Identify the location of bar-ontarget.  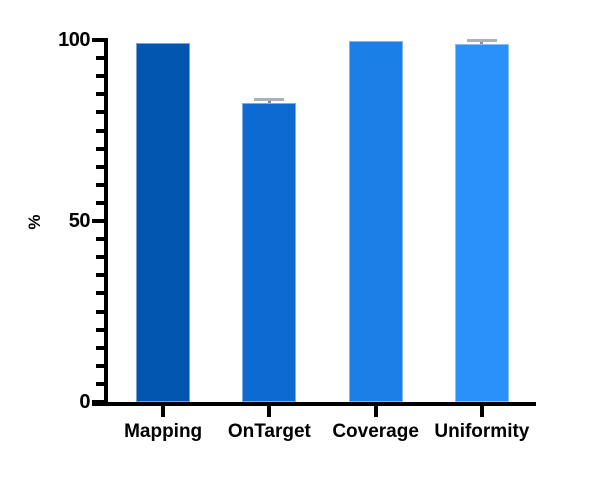
(269, 252).